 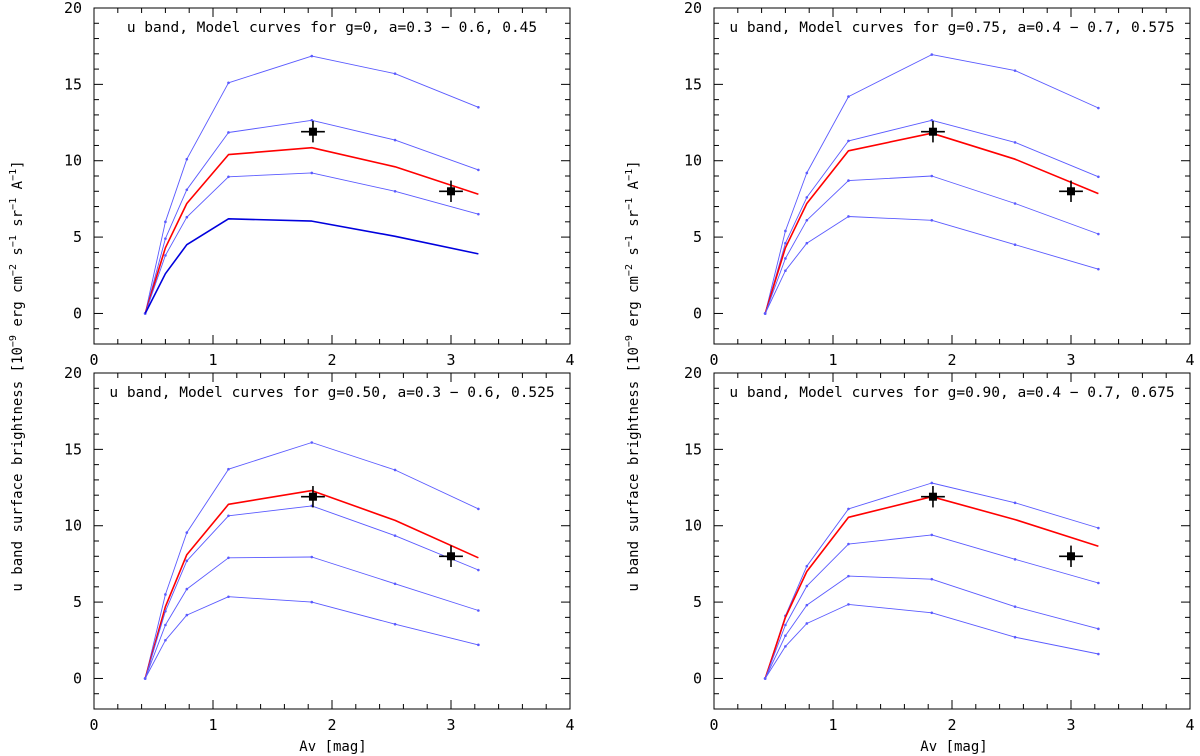 I want to click on y-tick-label: 20, so click(x=693, y=373).